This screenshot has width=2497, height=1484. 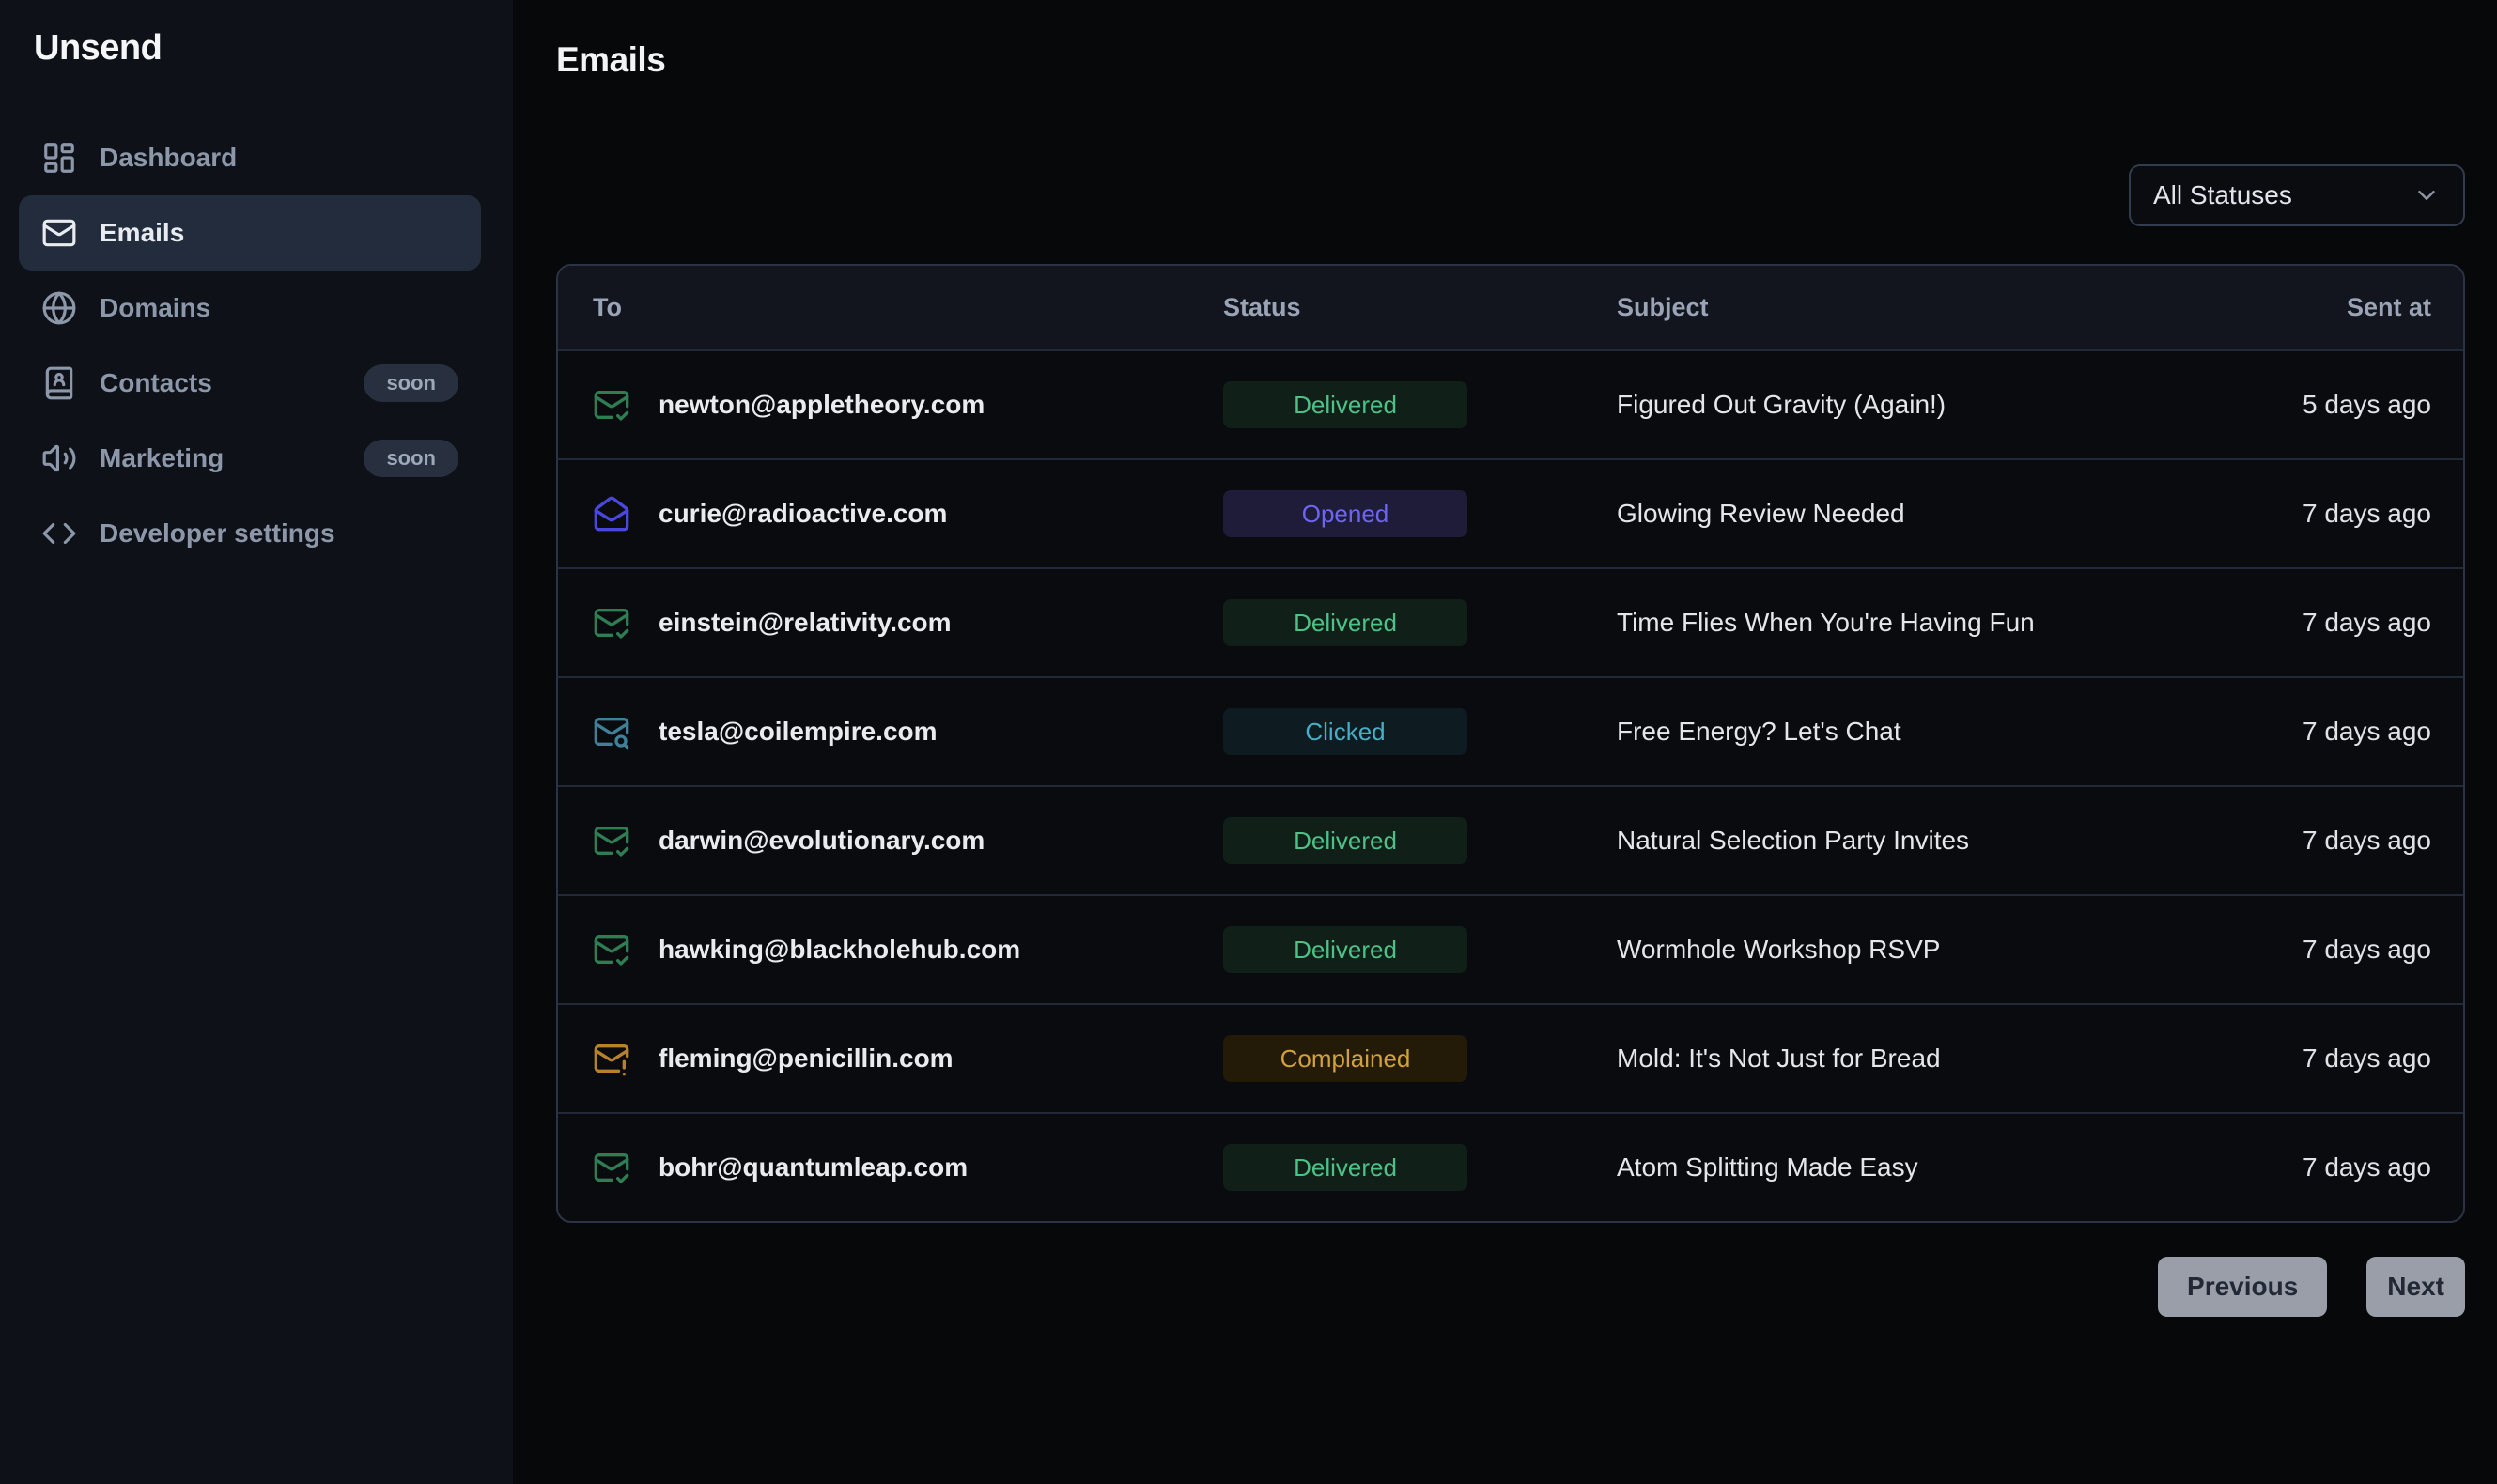 What do you see at coordinates (250, 308) in the screenshot?
I see `sidebar-item-domains: Domains` at bounding box center [250, 308].